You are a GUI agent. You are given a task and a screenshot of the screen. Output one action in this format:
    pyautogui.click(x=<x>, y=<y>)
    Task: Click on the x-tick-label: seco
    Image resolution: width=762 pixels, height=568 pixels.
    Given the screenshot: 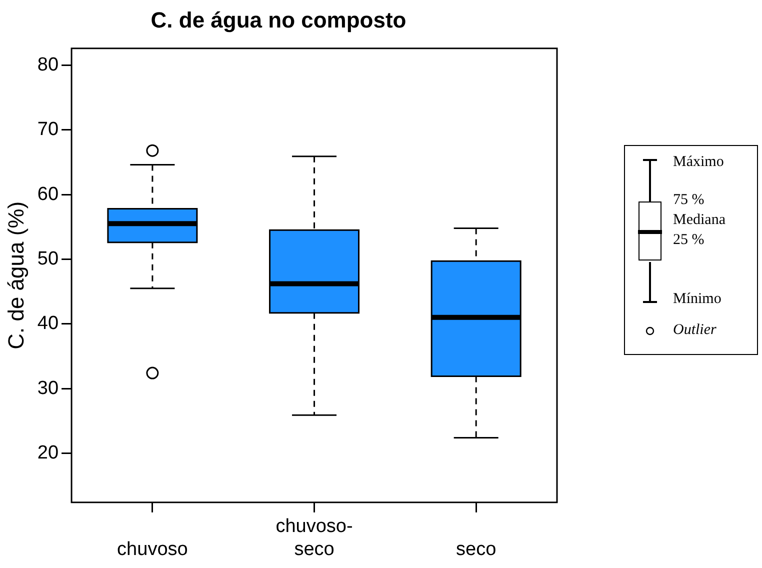 What is the action you would take?
    pyautogui.click(x=476, y=549)
    